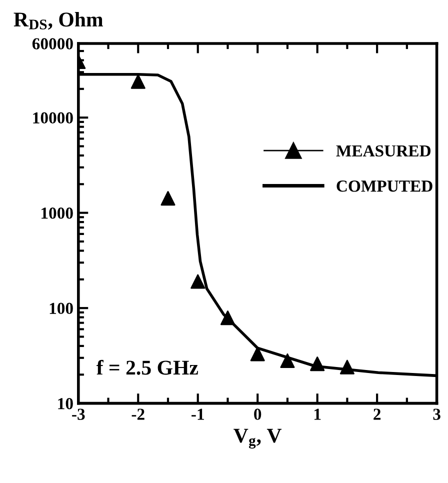 The image size is (448, 483). Describe the element at coordinates (138, 414) in the screenshot. I see `x-tick-label: -2` at that location.